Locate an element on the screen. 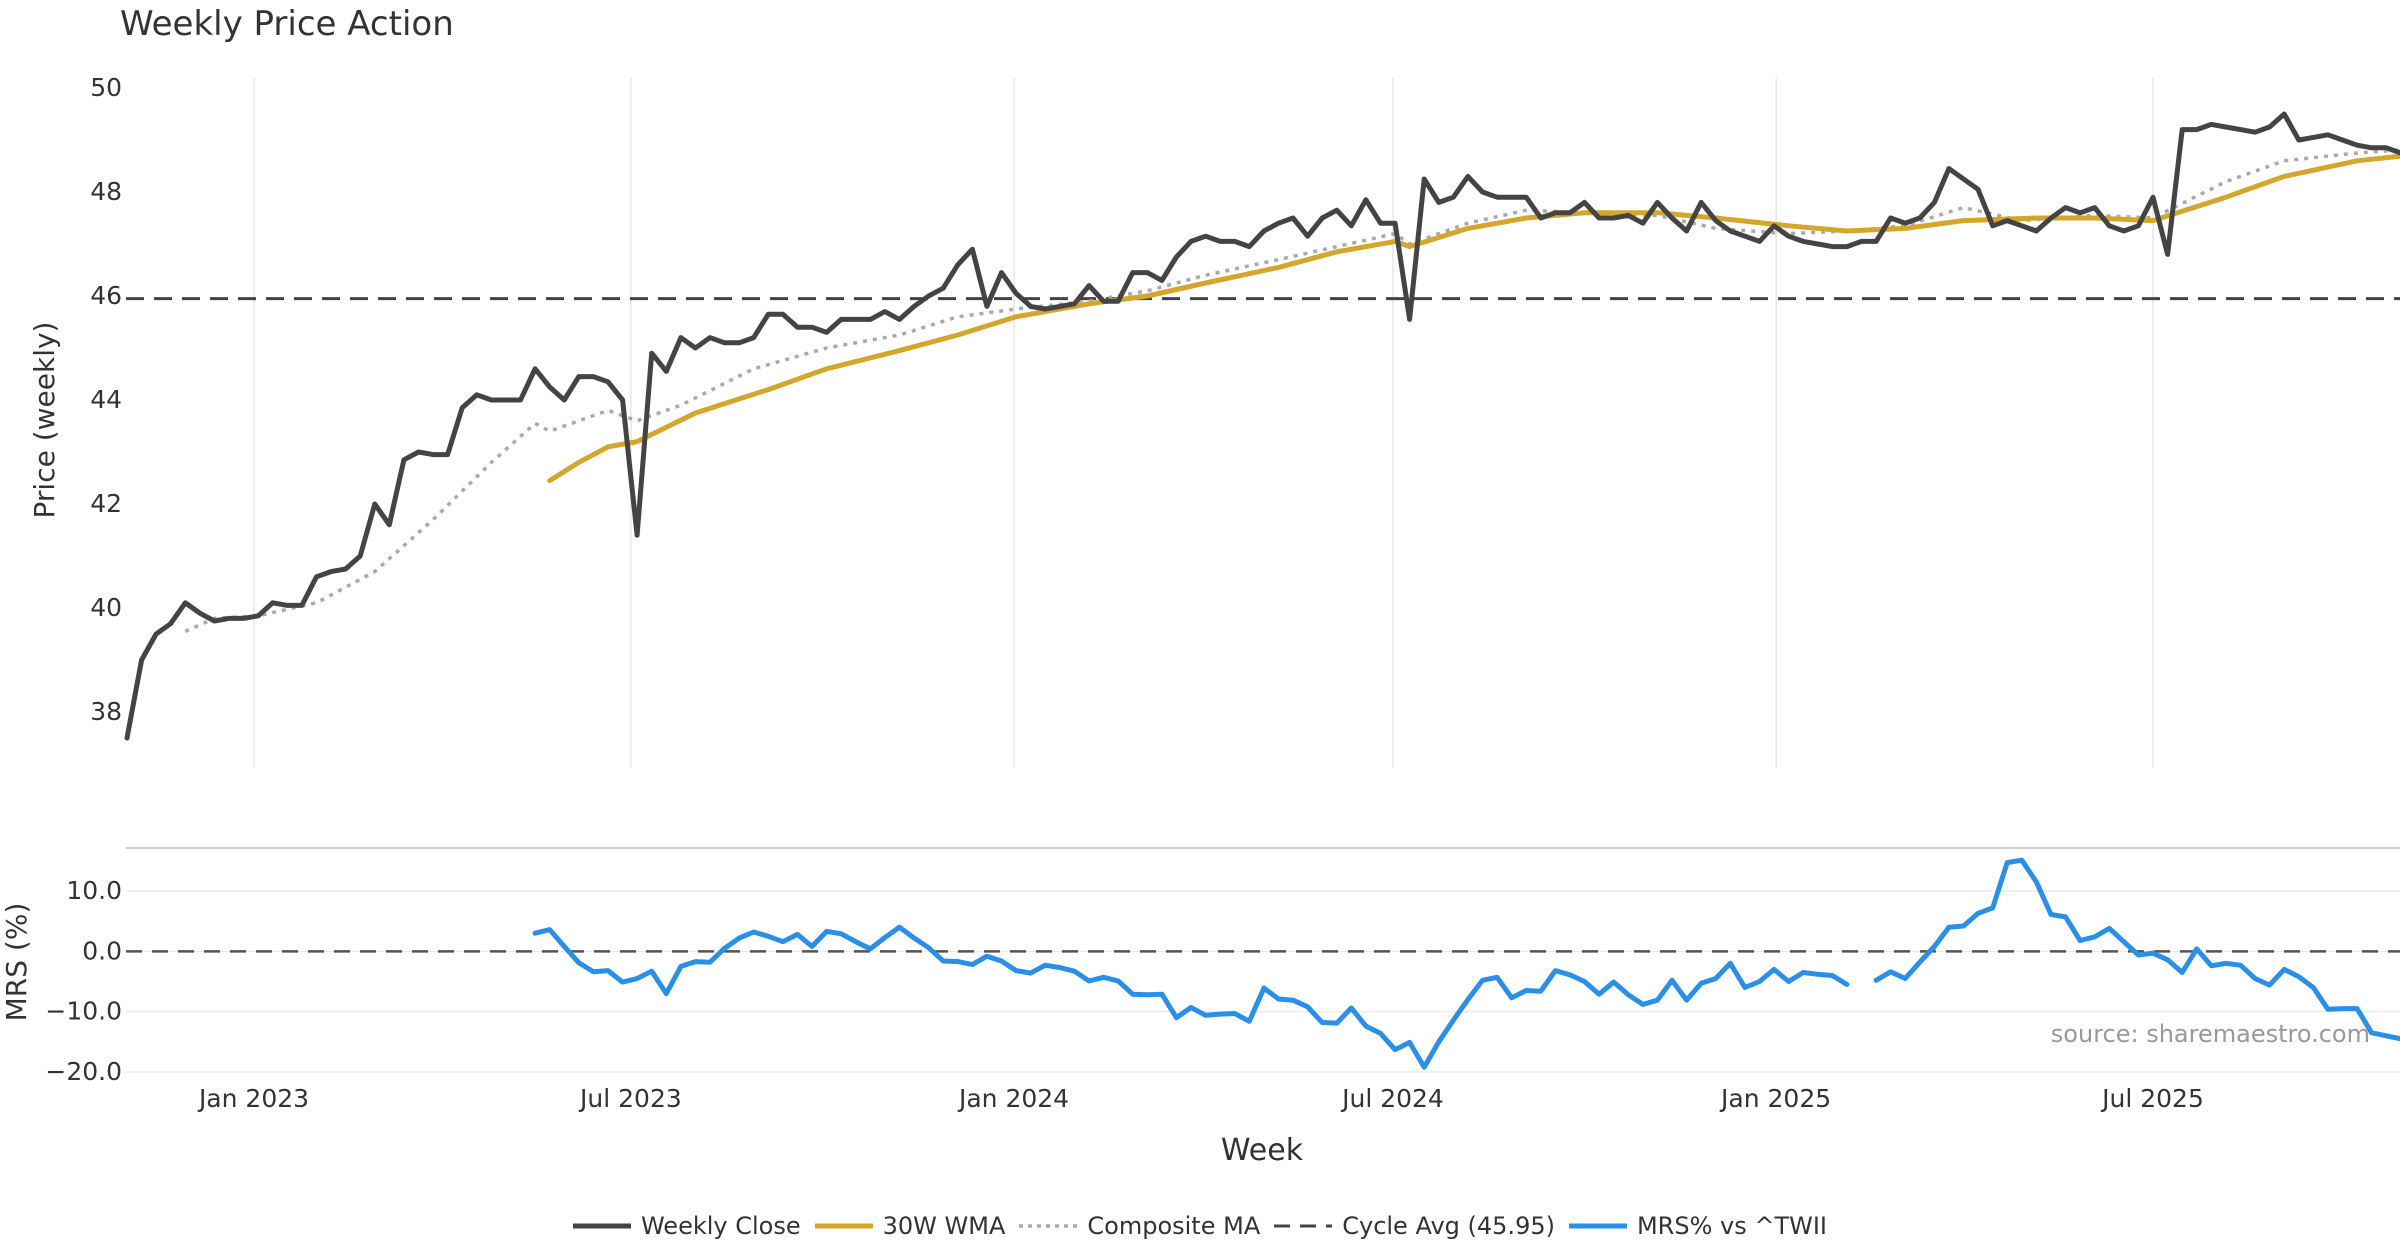 Image resolution: width=2400 pixels, height=1260 pixels. x-tick-label: Jan 2023 is located at coordinates (253, 1098).